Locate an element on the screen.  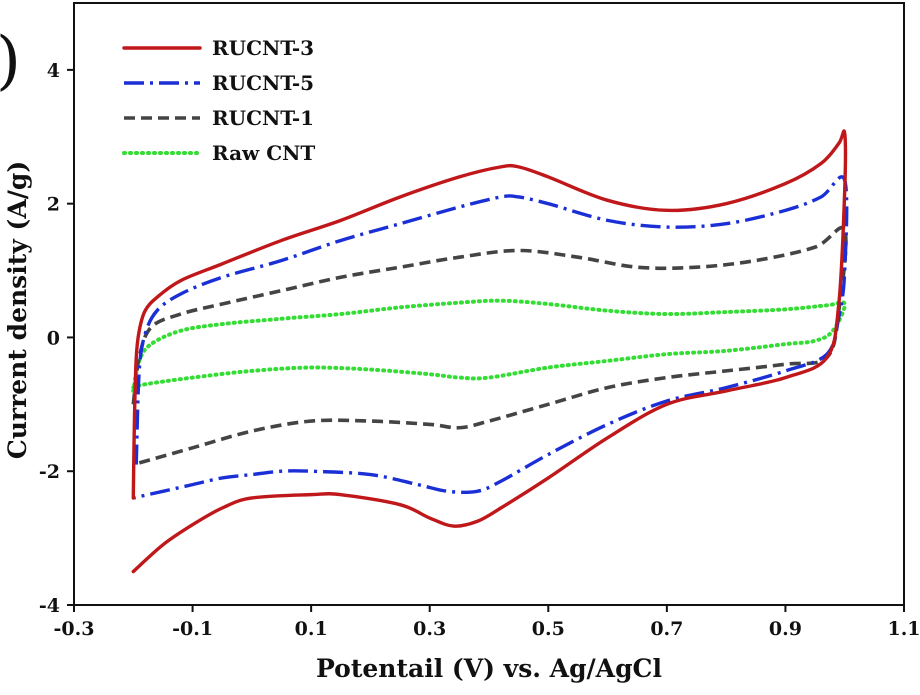
y-tick-label: 2 is located at coordinates (53, 205).